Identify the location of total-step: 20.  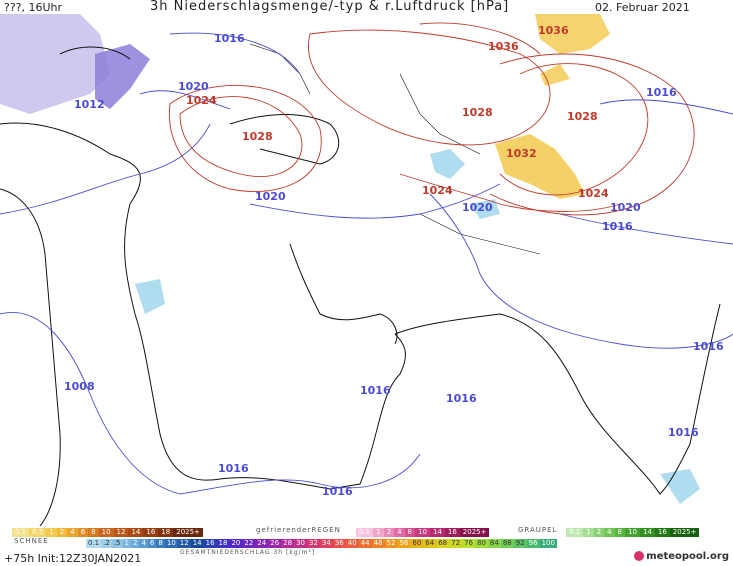
(236, 543).